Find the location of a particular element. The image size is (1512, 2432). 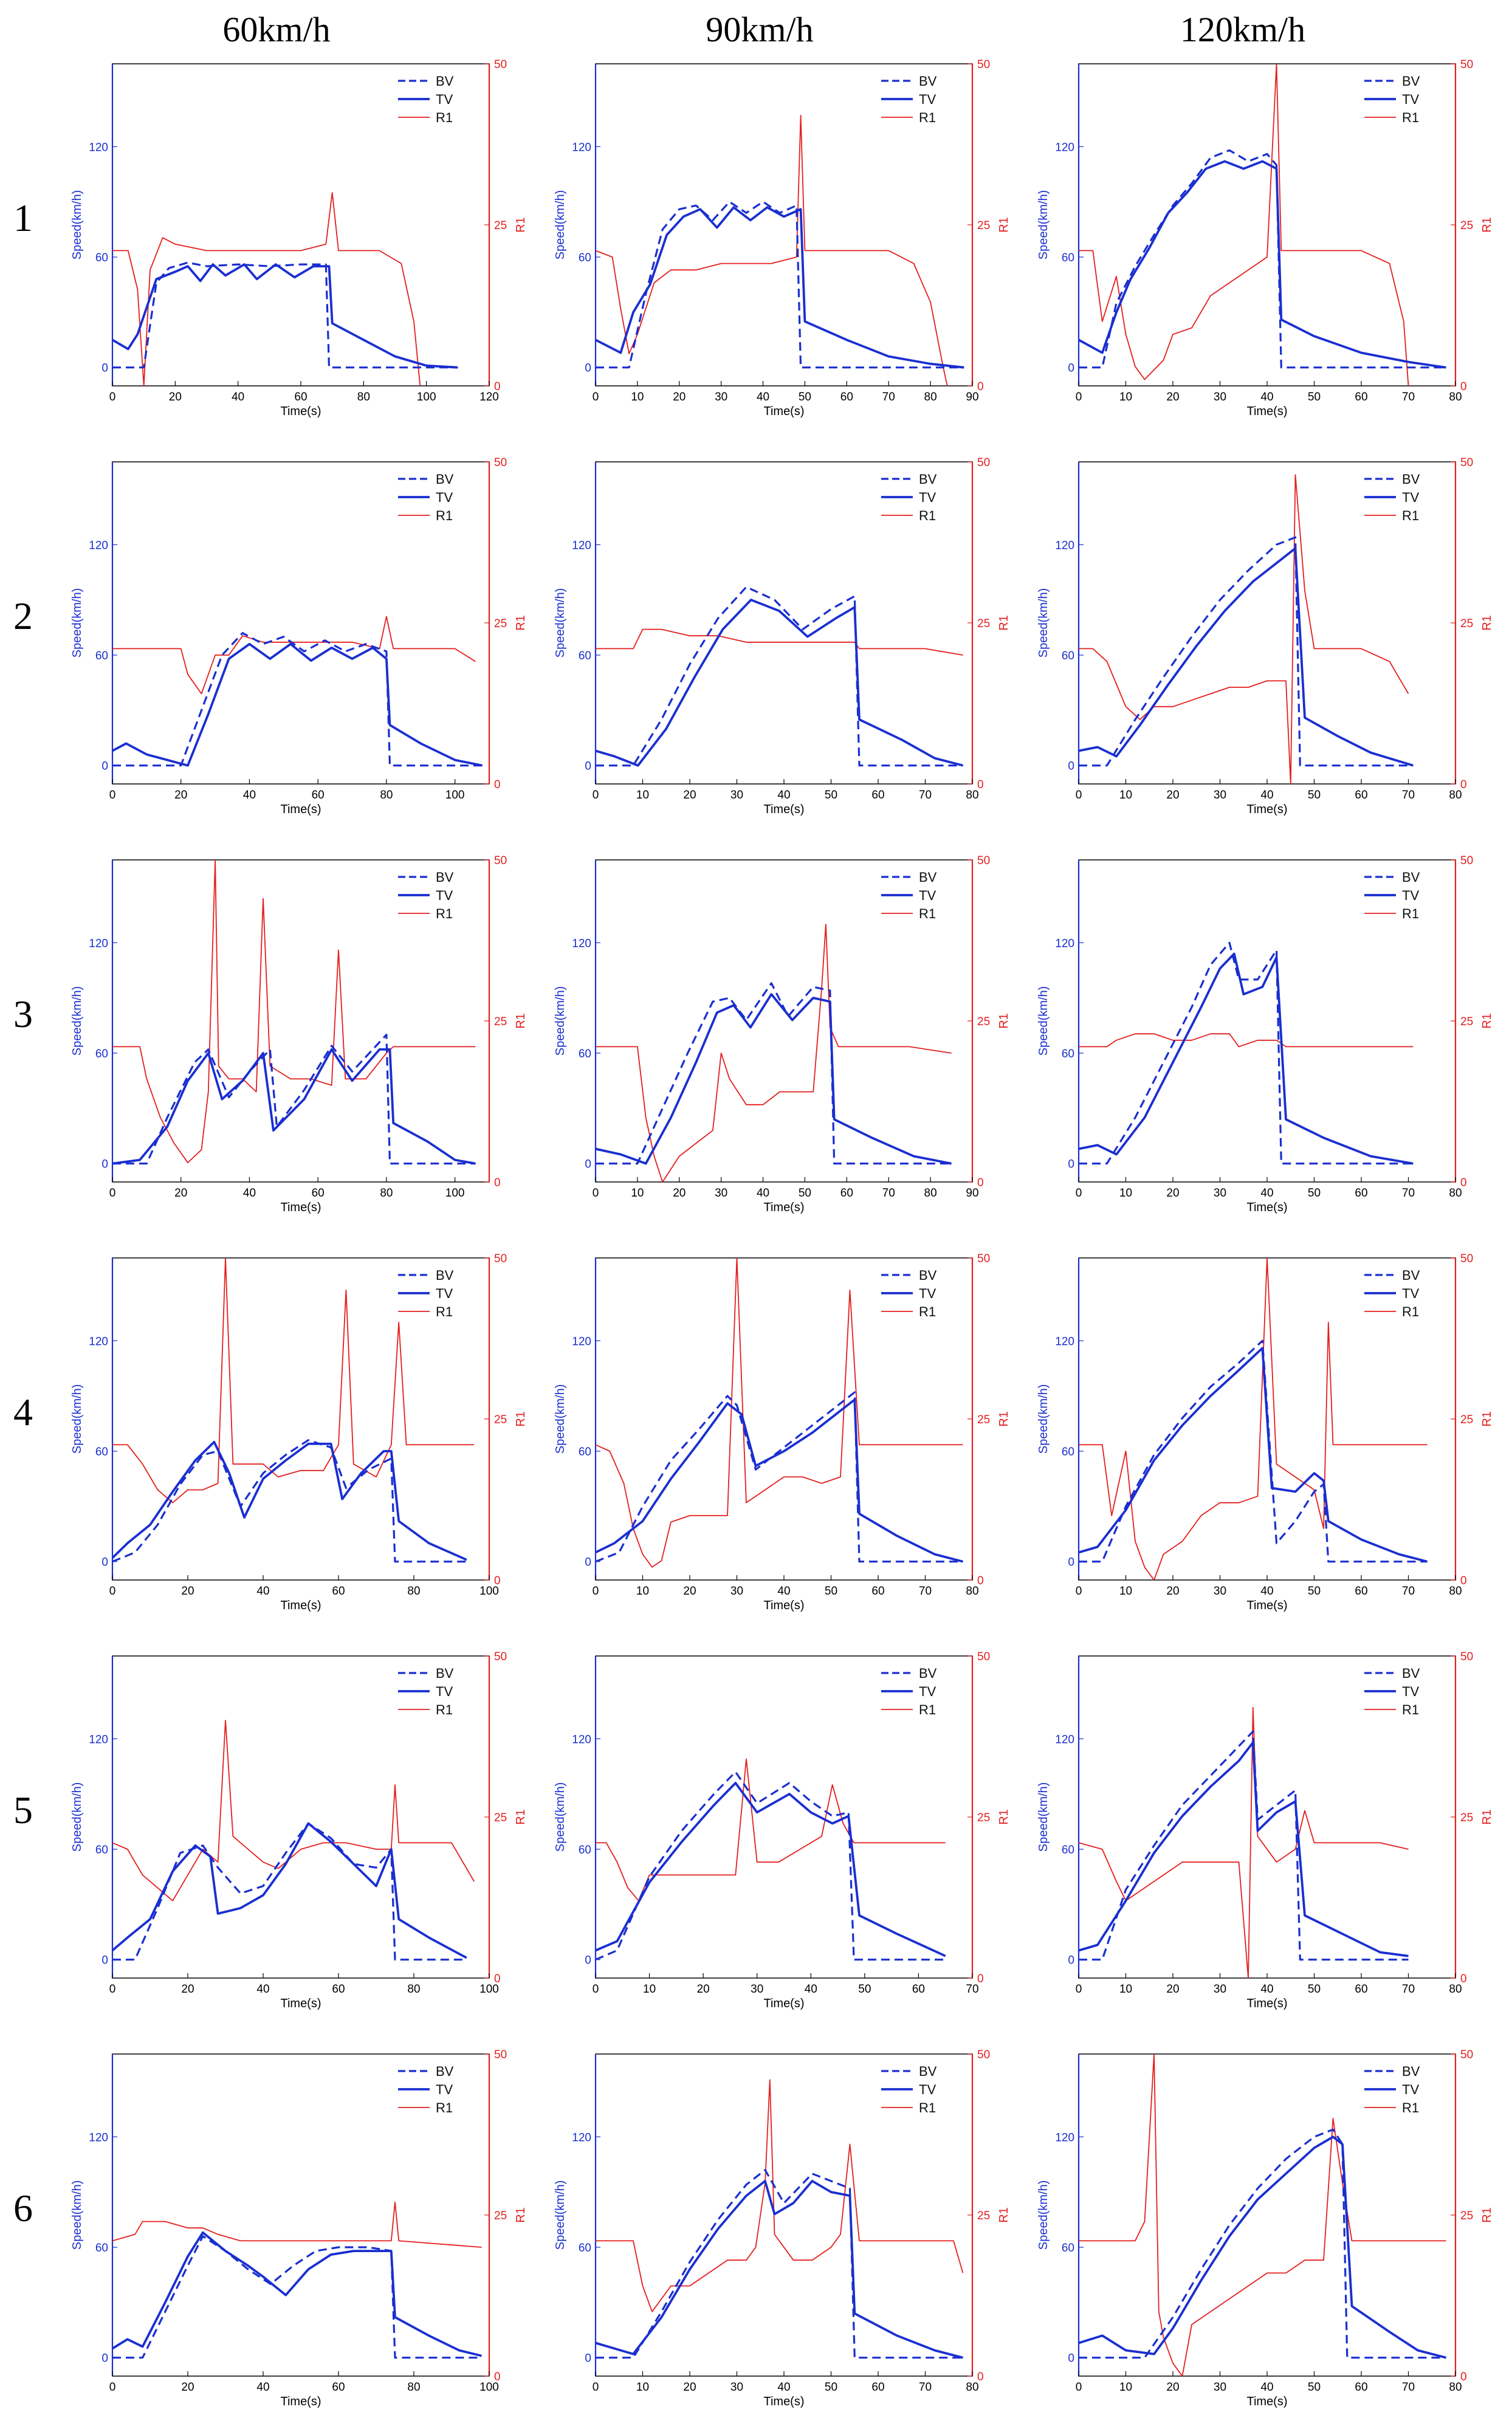

row-label: 6 is located at coordinates (23, 2208).